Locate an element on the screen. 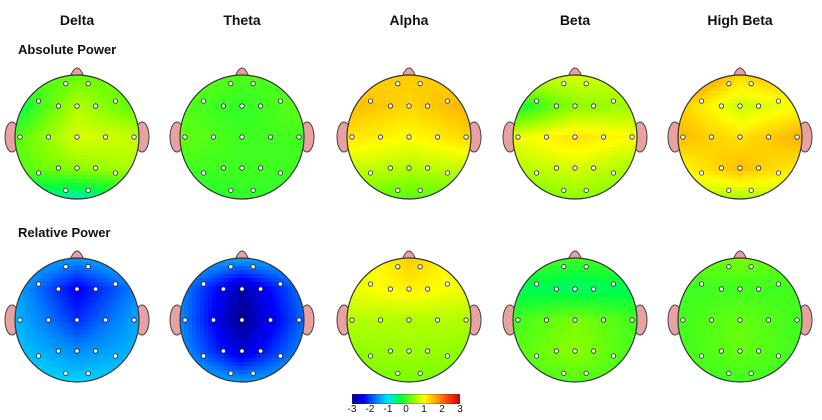 This screenshot has width=822, height=420. head-map-theta-relative is located at coordinates (242, 316).